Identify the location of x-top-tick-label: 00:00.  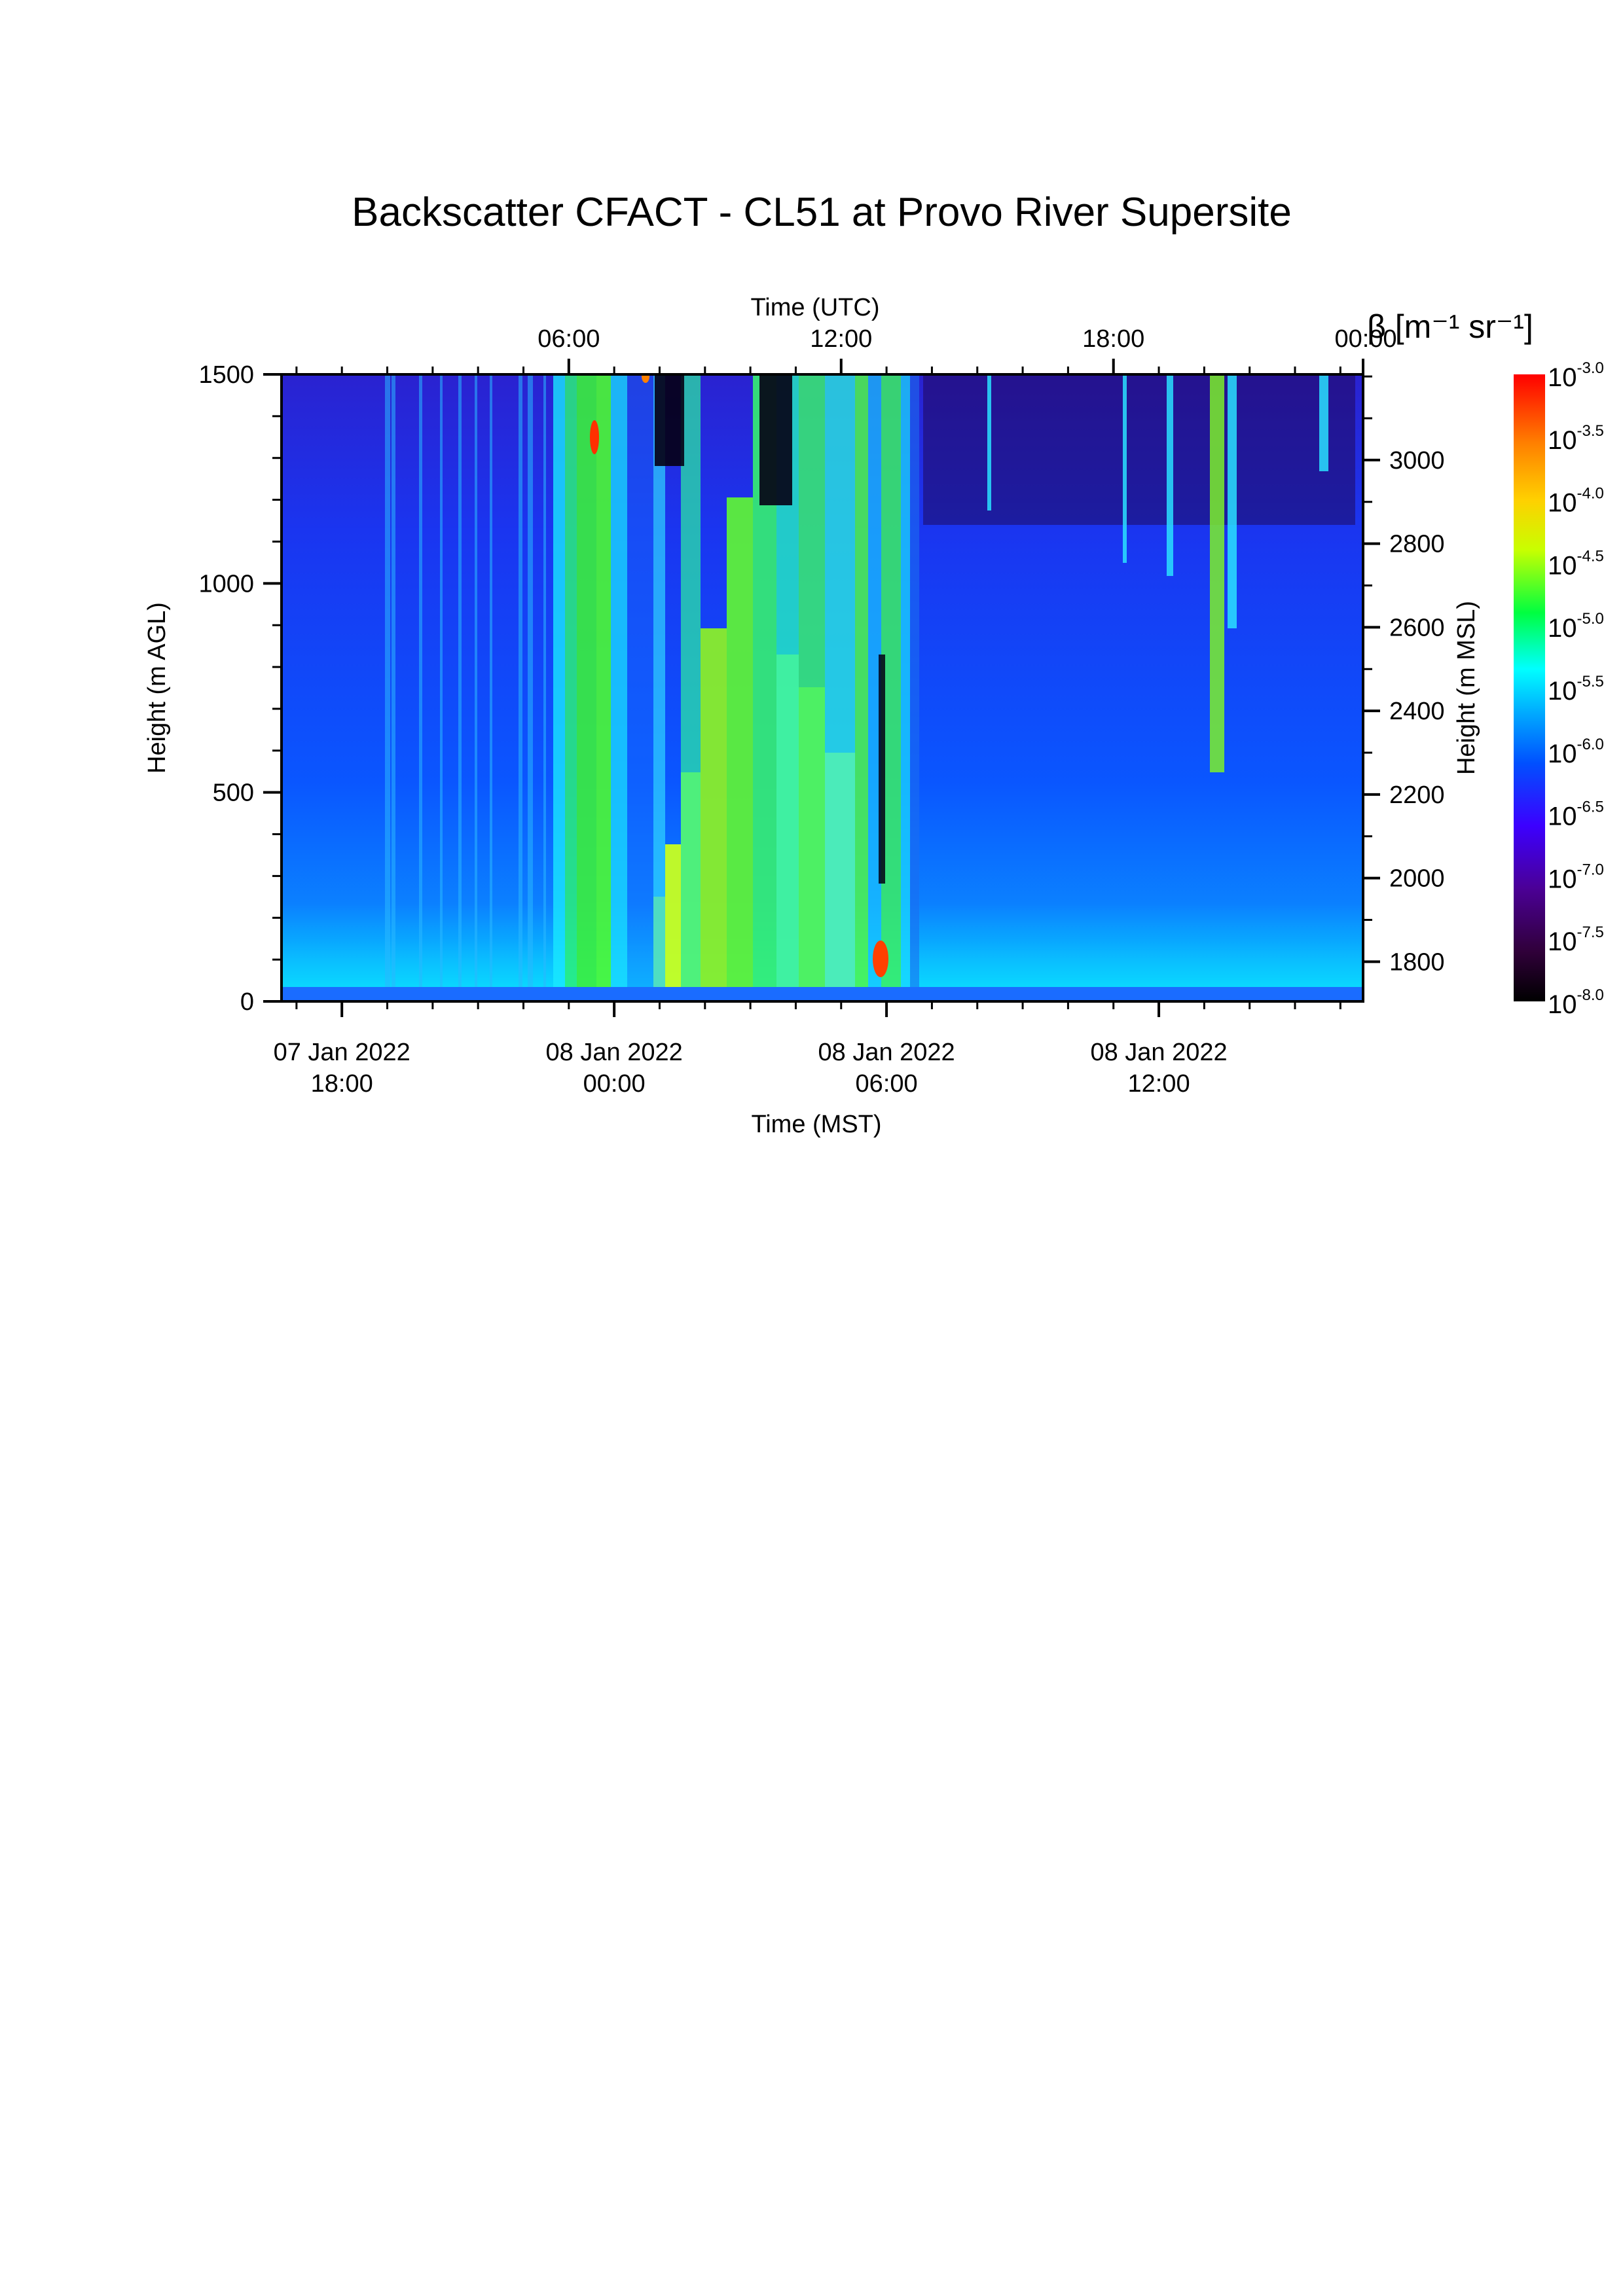
(1365, 339).